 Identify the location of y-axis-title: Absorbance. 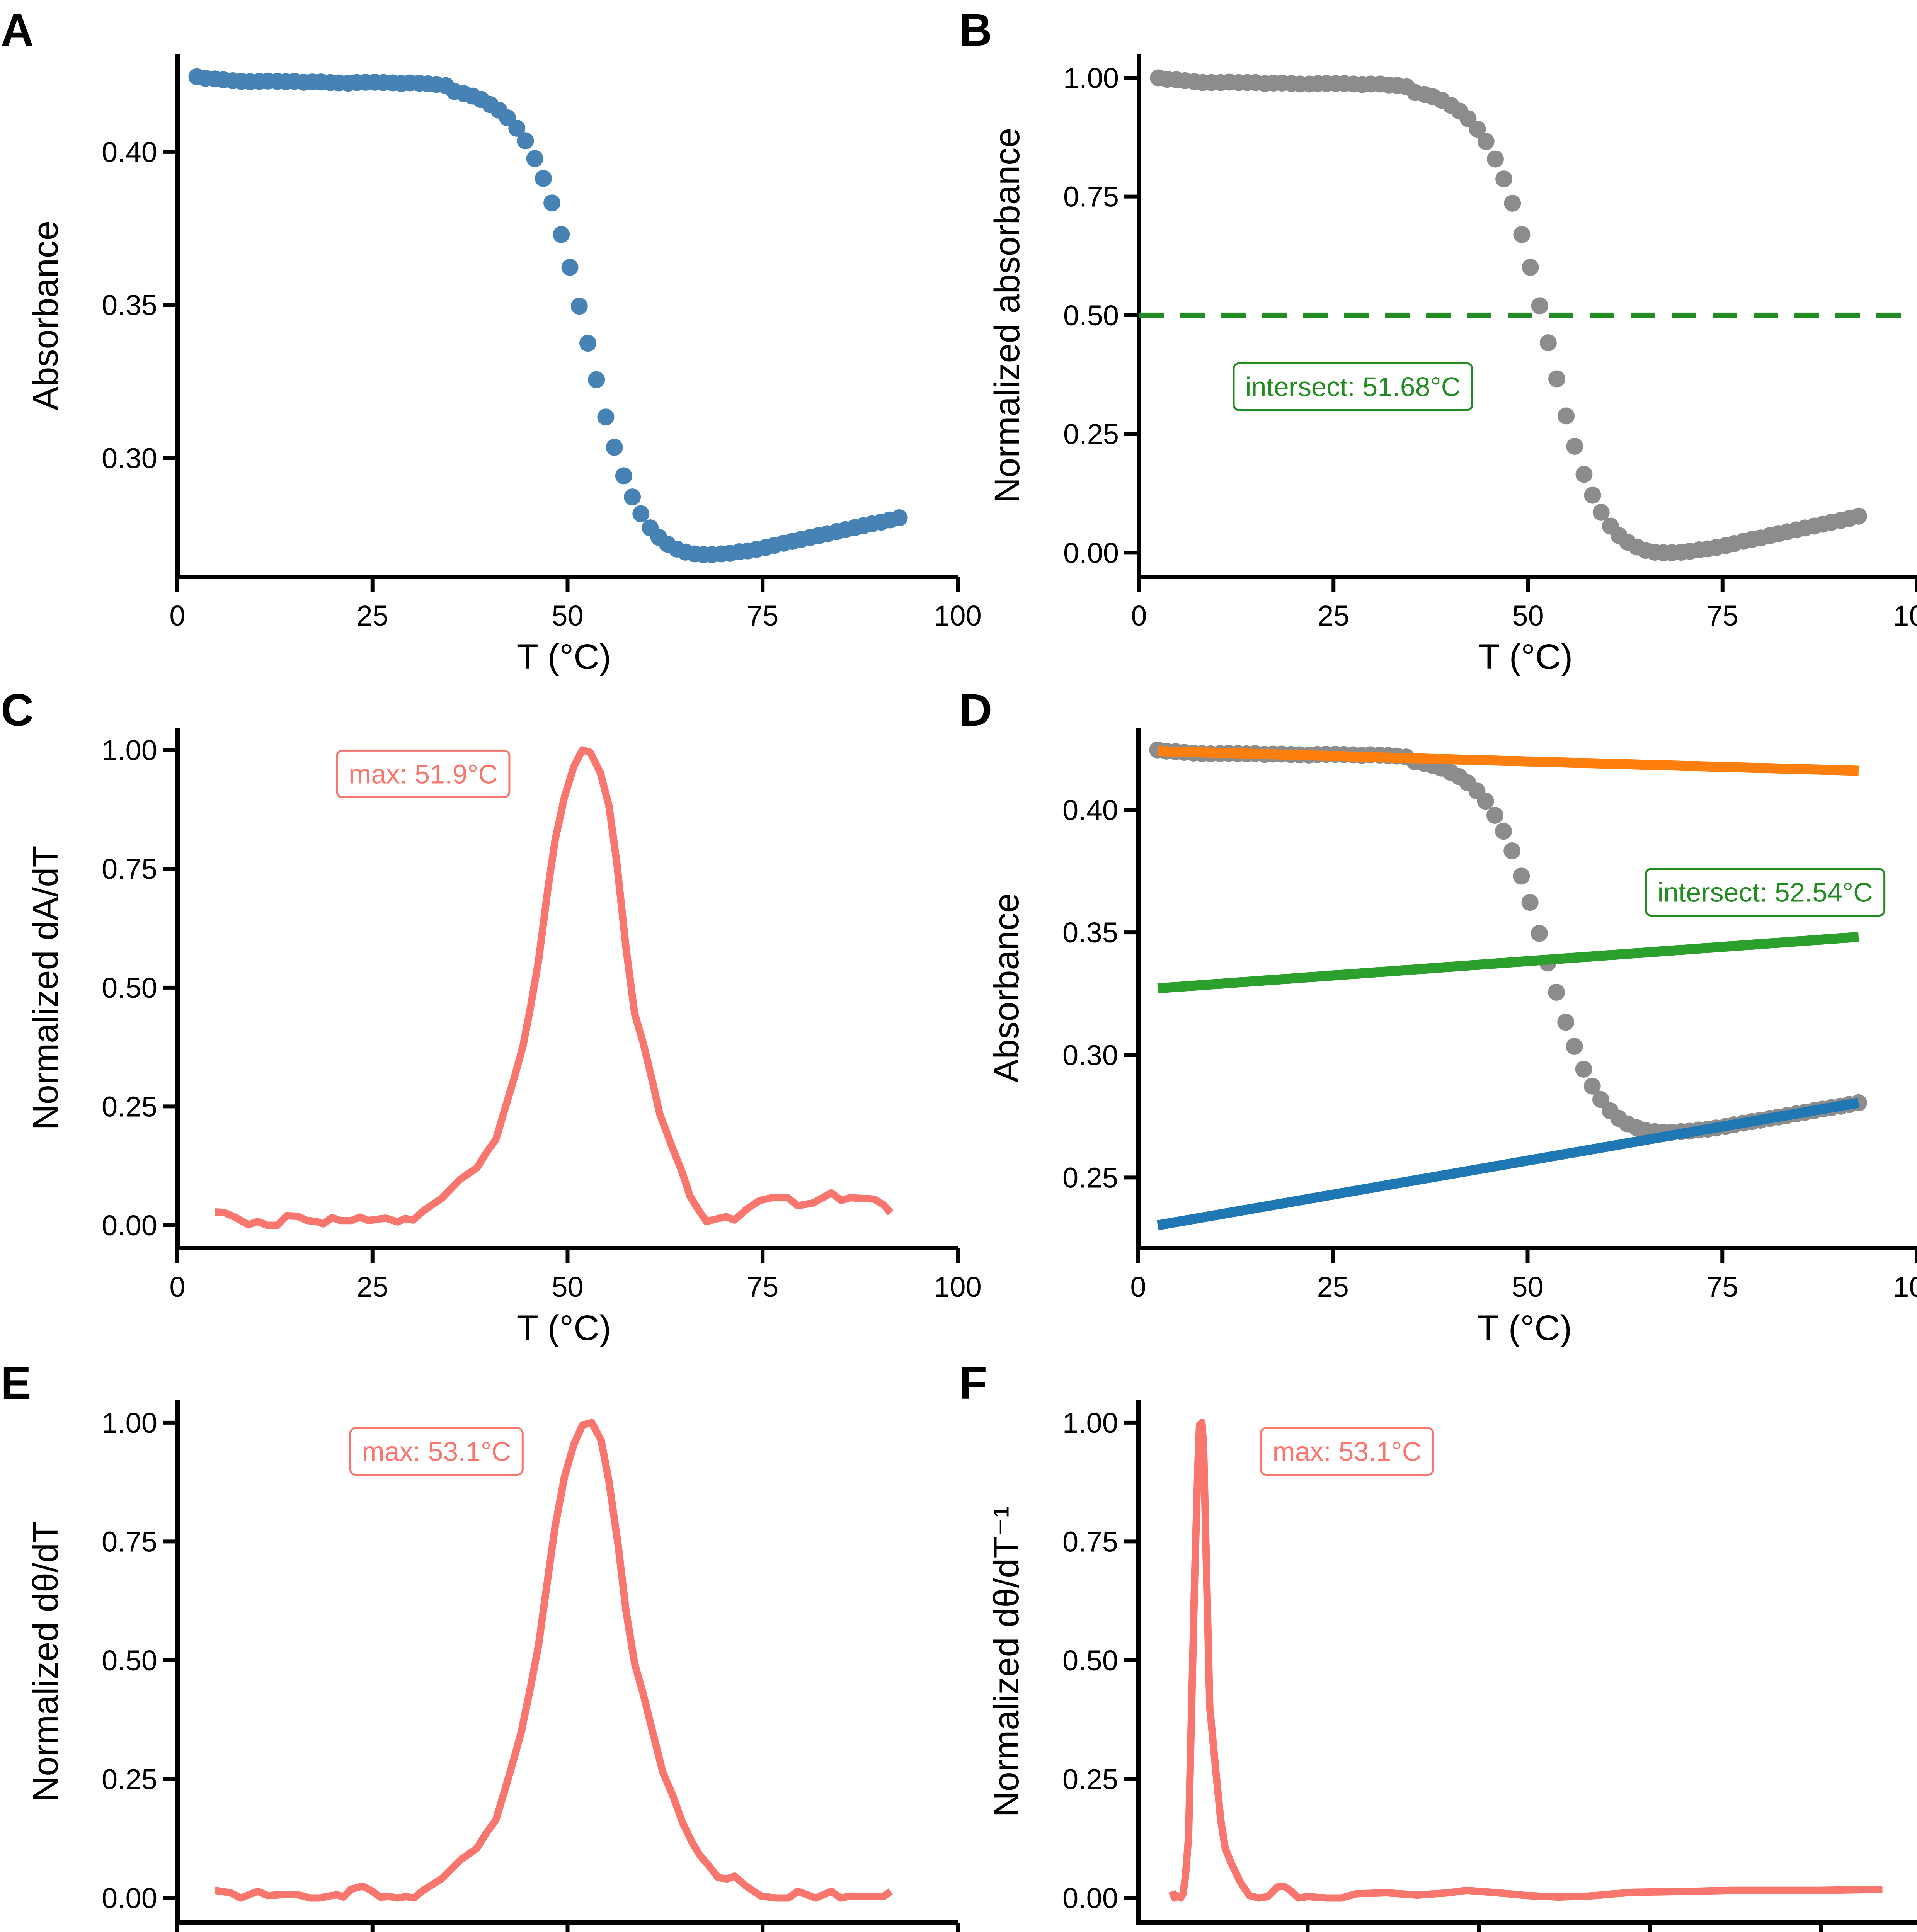
(1007, 988).